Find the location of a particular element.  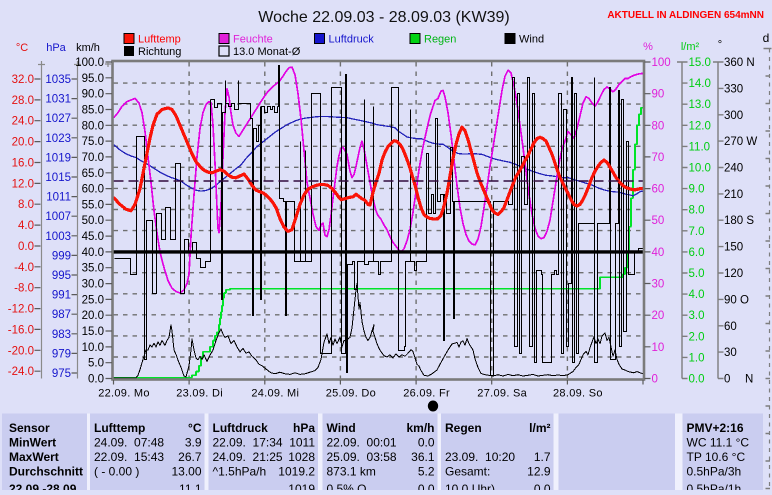

svg-text: 150 is located at coordinates (733, 248).